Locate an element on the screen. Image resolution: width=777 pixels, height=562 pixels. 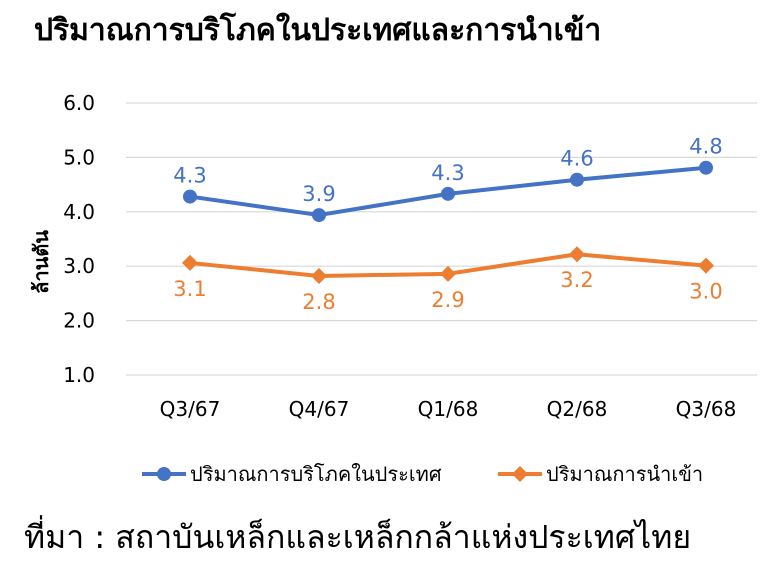
y-axis-ticks: 1.0 2.0 3.0 4.0 5.0 6.0 is located at coordinates (79, 239).